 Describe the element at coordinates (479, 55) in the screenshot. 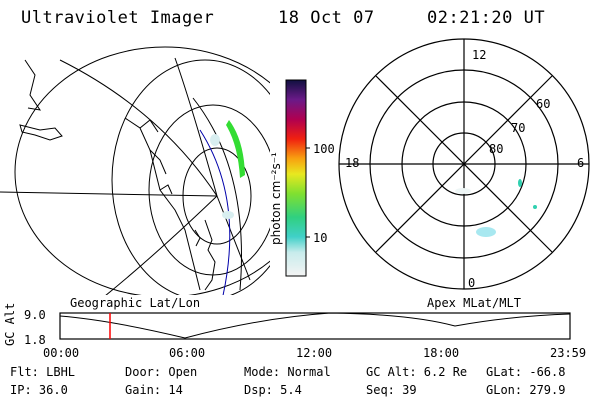

I see `mlt-label-12: 12` at that location.